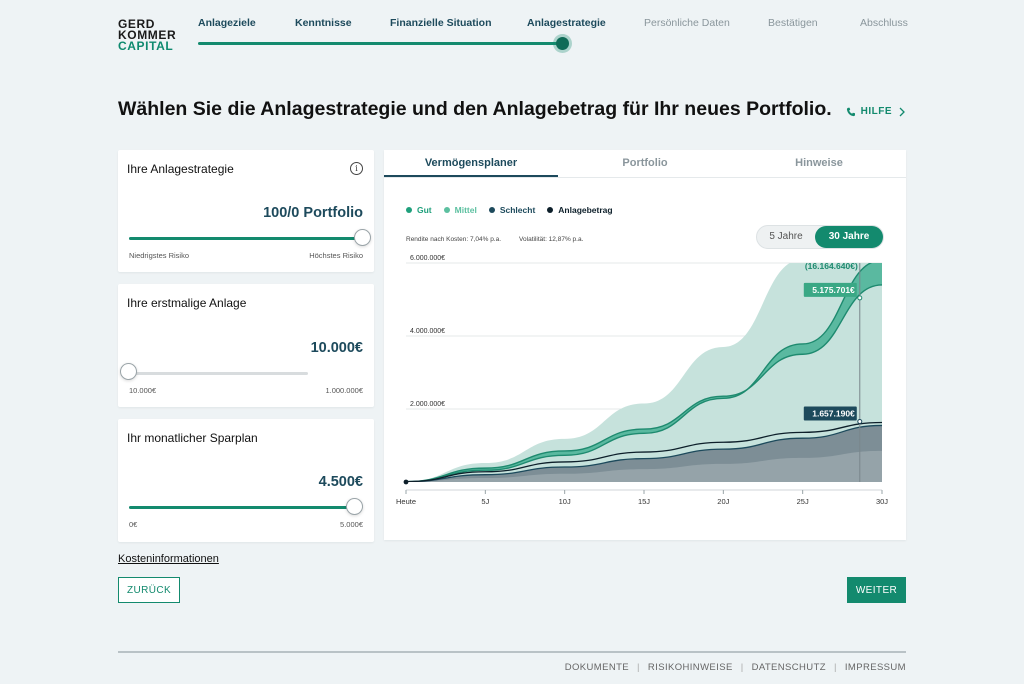  What do you see at coordinates (644, 501) in the screenshot?
I see `x-tick-label: 15J` at bounding box center [644, 501].